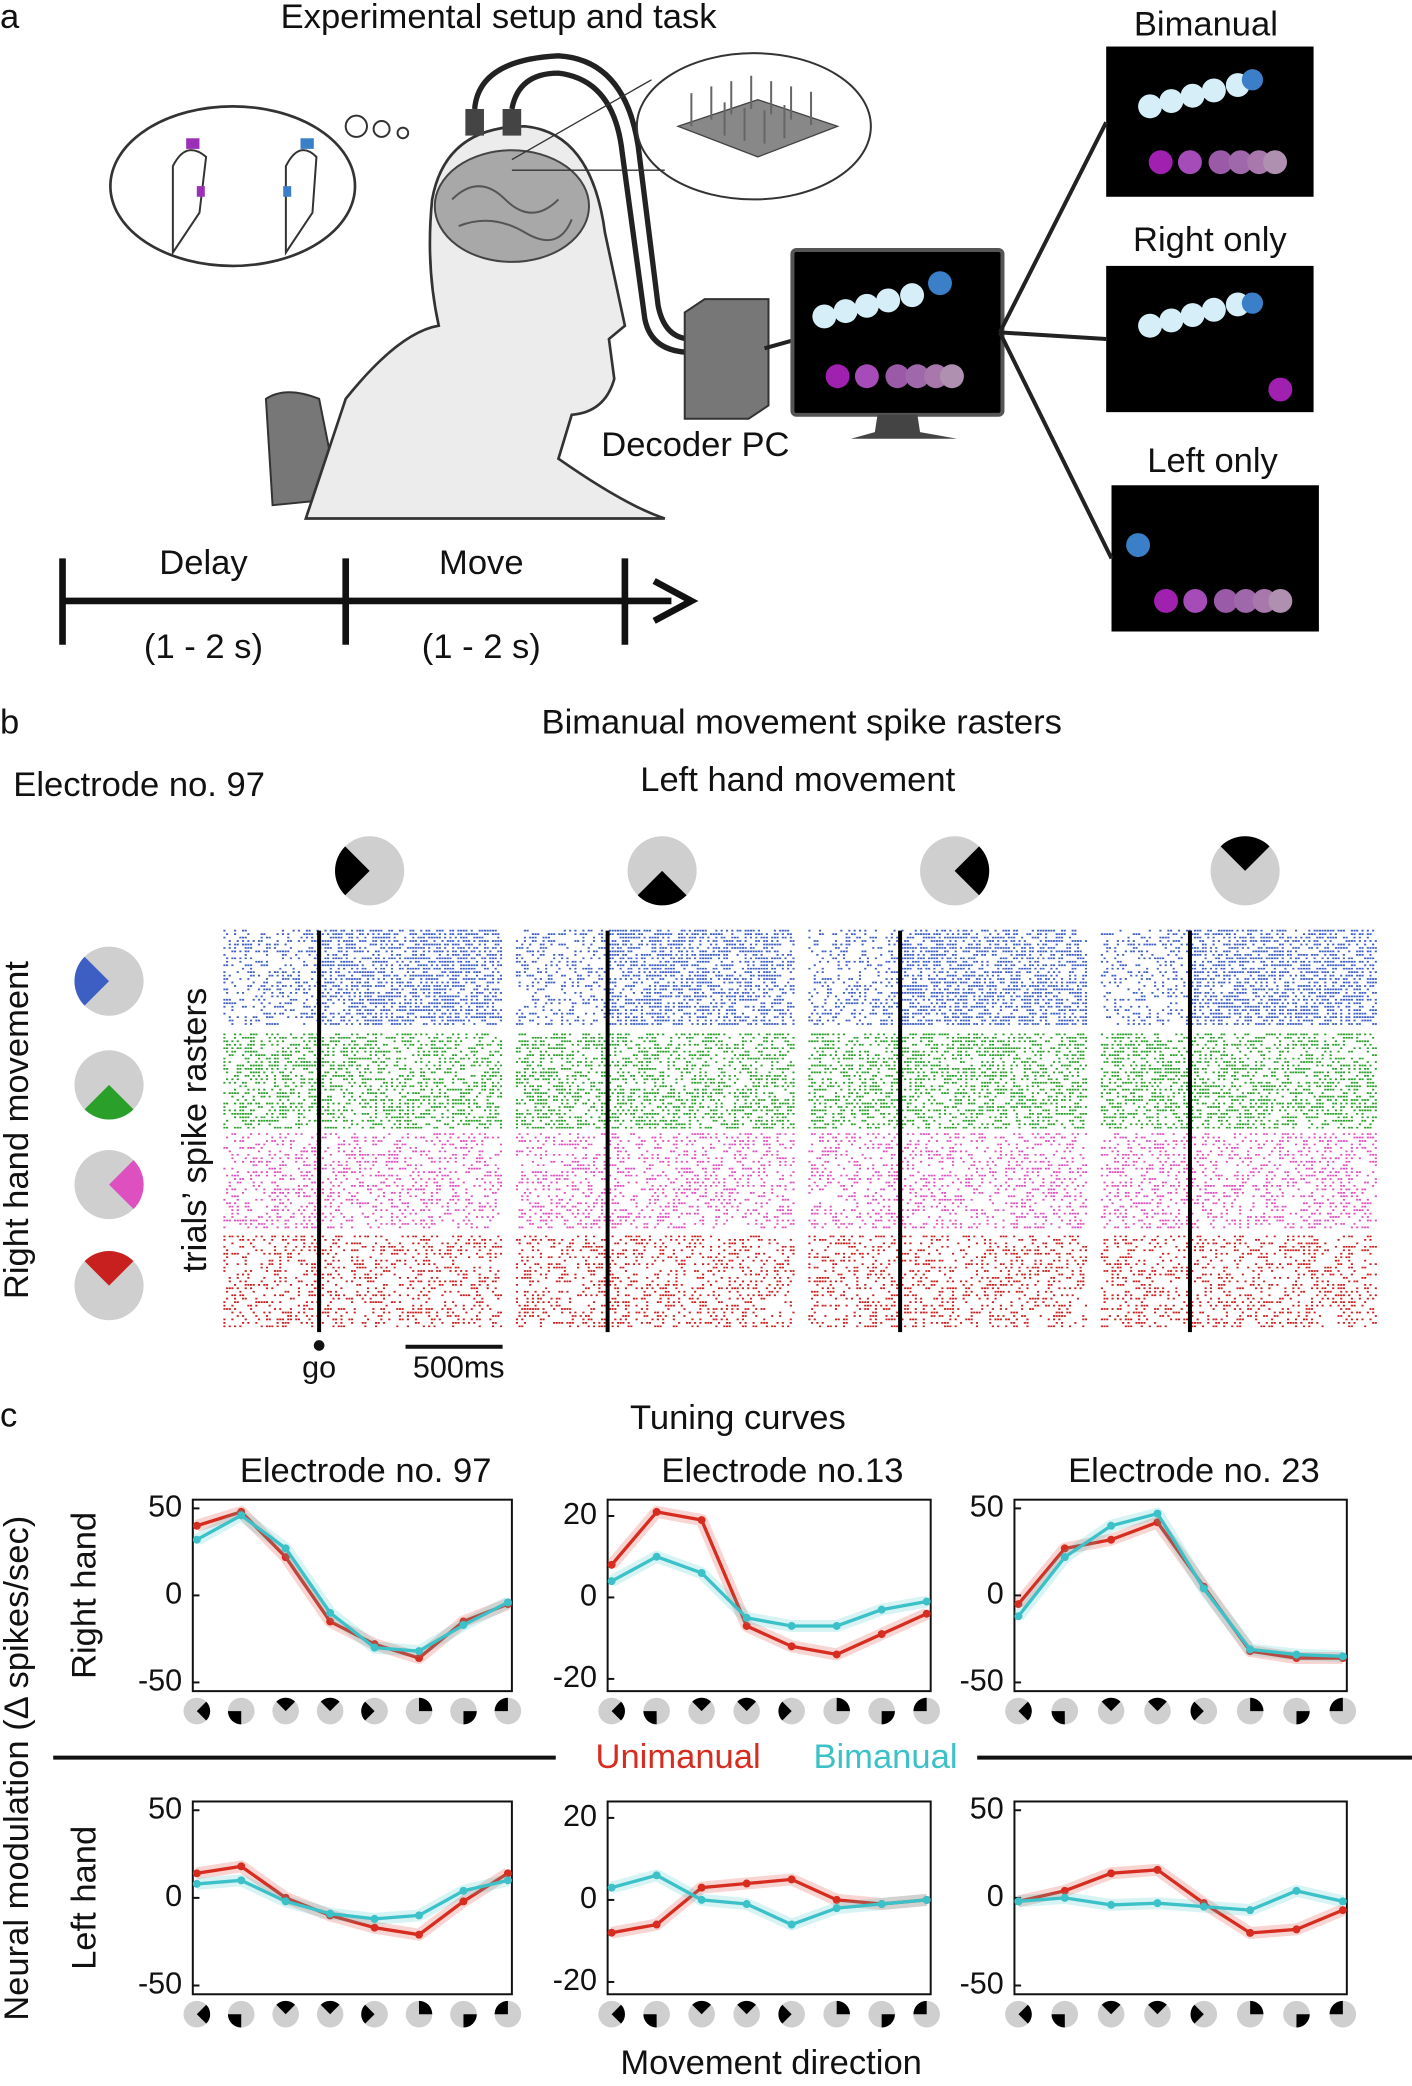  What do you see at coordinates (85, 1898) in the screenshot?
I see `row-label: Left hand` at bounding box center [85, 1898].